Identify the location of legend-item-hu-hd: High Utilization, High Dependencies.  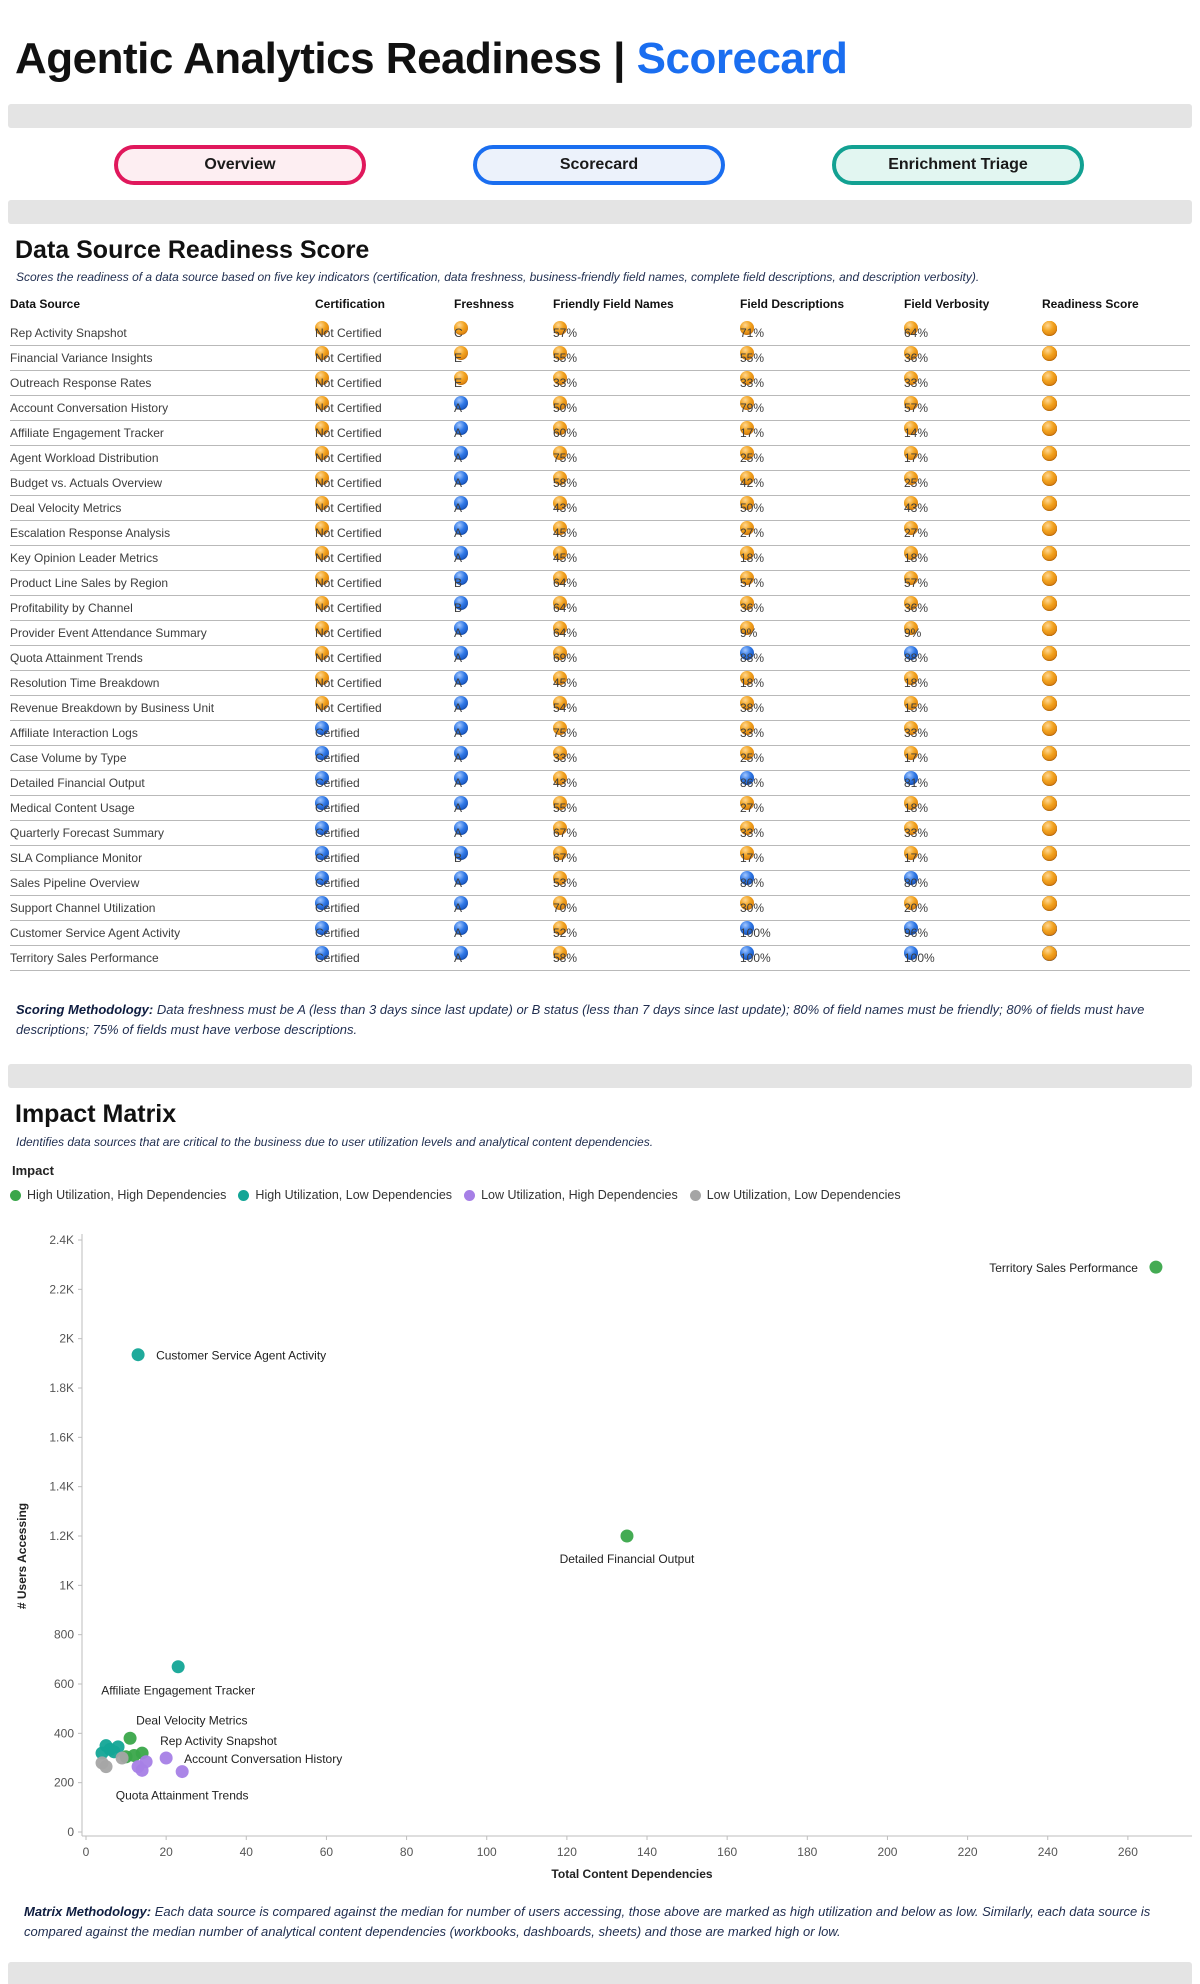
(118, 1195).